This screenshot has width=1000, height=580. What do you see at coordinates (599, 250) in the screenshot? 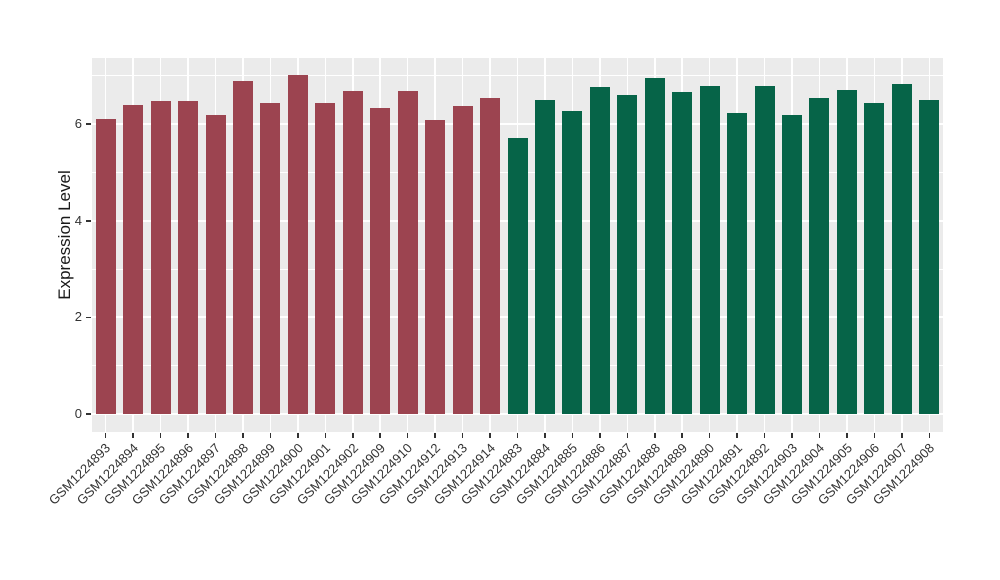
I see `bar-GSM1224886` at bounding box center [599, 250].